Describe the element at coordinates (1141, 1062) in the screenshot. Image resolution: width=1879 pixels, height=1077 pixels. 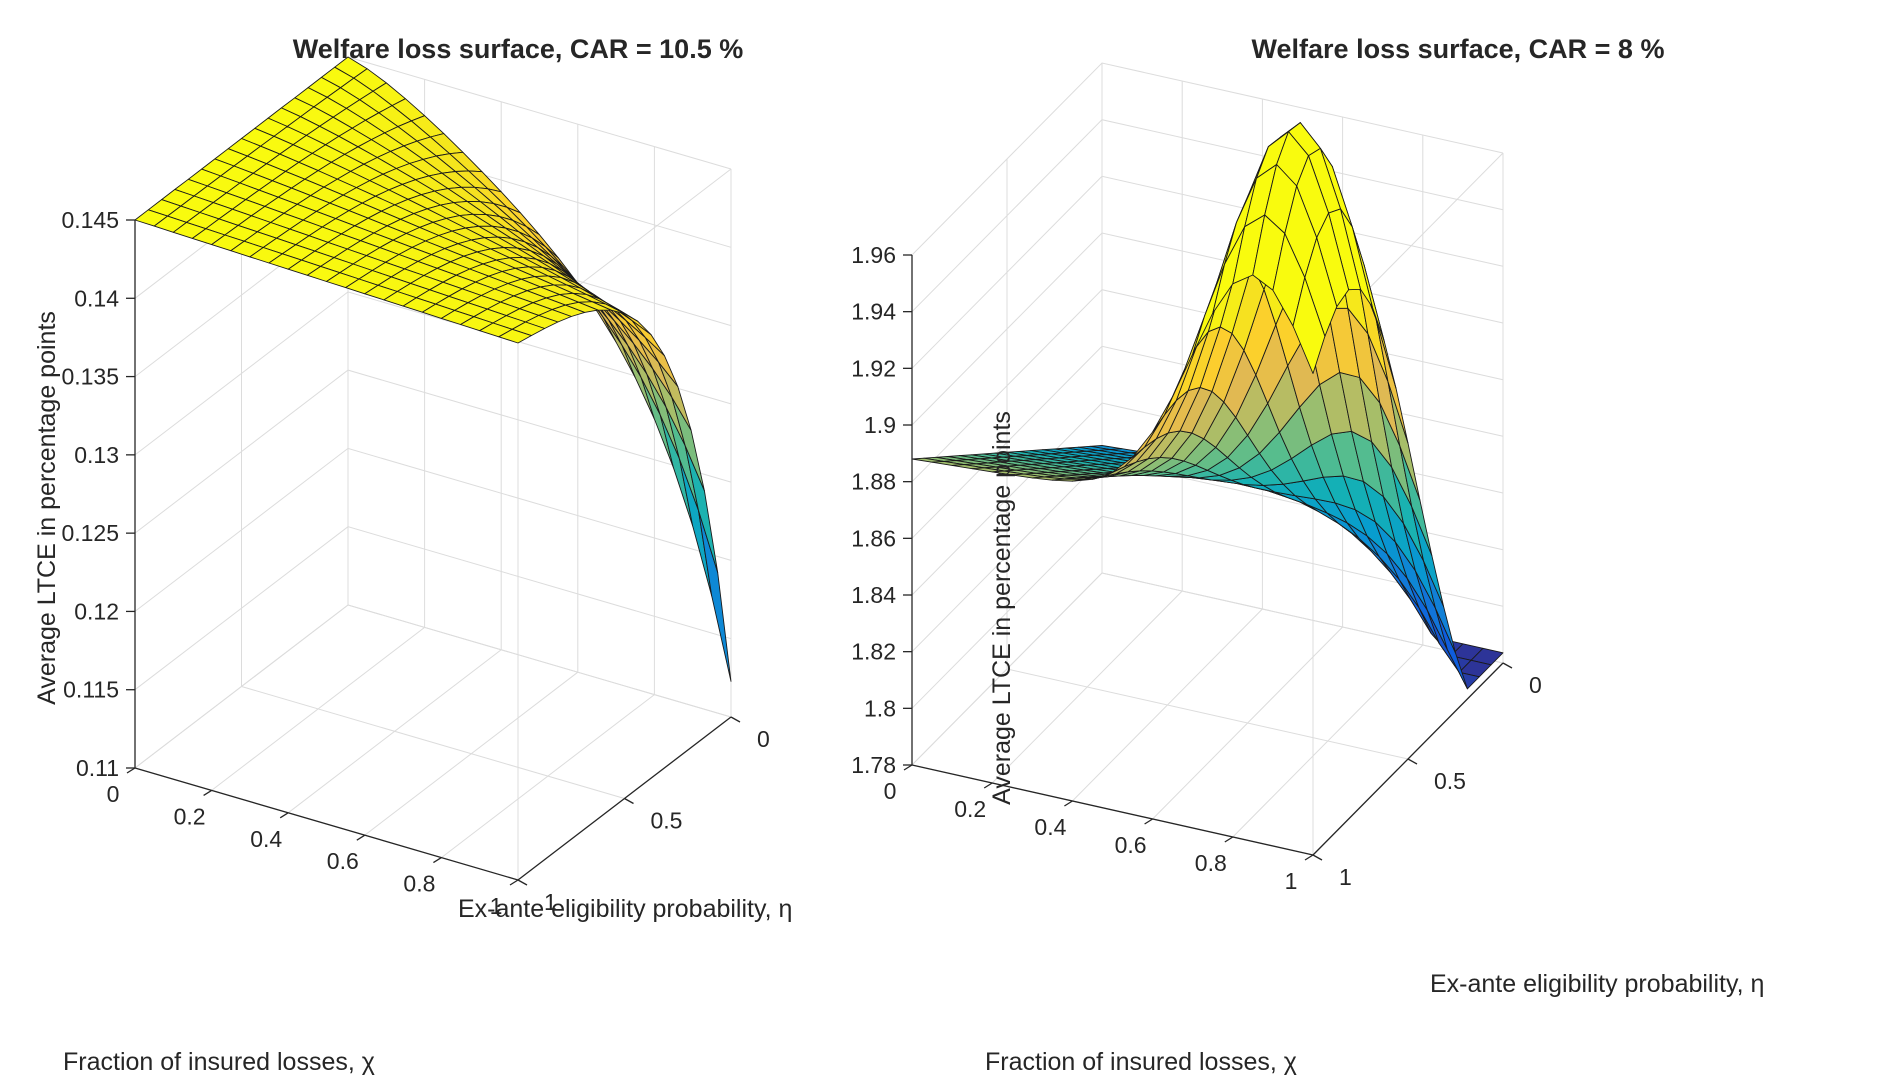
I see `plot-2-x-axis-label: Fraction of insured losses, χ` at that location.